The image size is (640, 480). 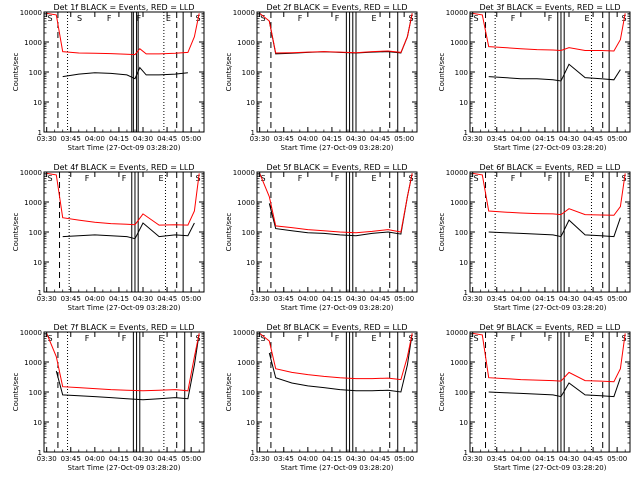 I want to click on panel-title: Det 1f BLACK = Events, RED = LLD, so click(x=123, y=7).